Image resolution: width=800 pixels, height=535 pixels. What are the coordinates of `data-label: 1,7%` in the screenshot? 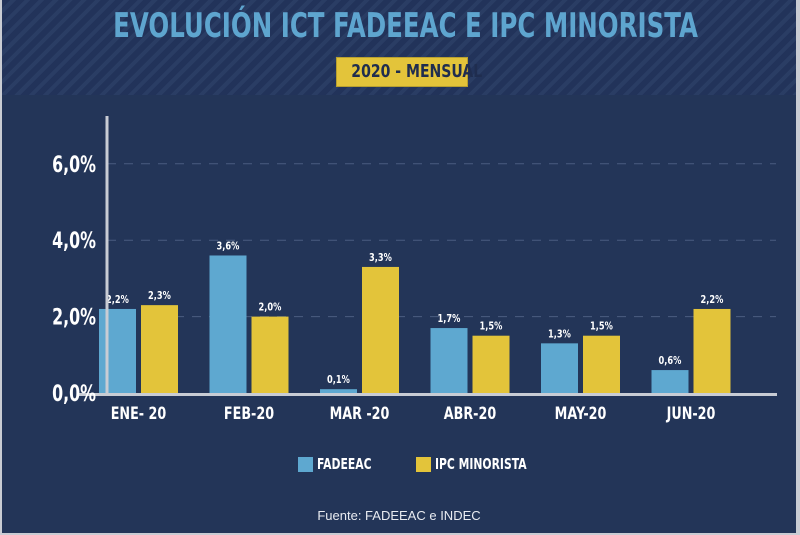 It's located at (449, 319).